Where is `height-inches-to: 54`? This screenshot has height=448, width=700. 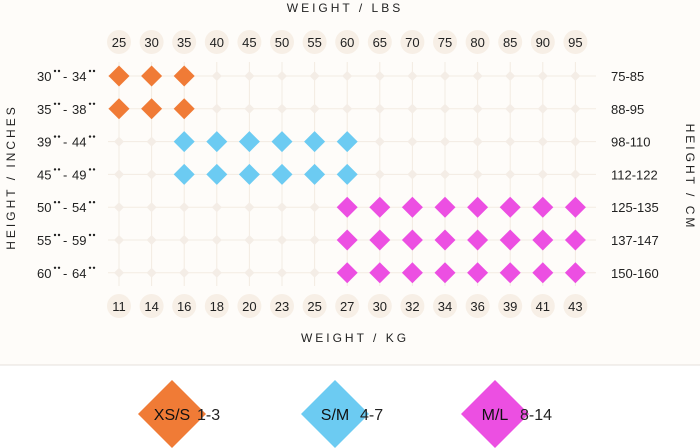
height-inches-to: 54 is located at coordinates (79, 207).